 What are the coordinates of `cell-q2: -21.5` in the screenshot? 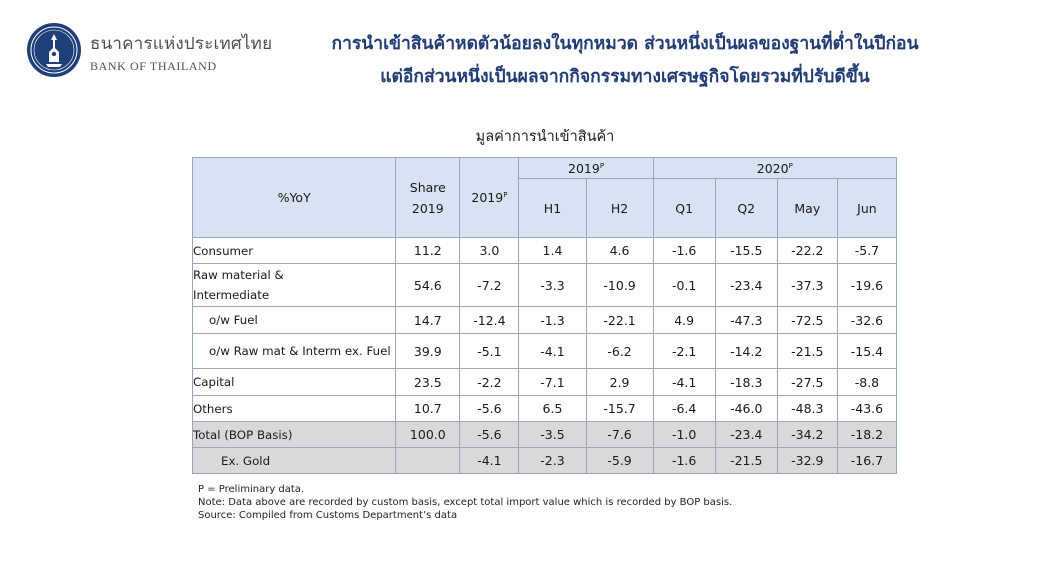 It's located at (746, 460).